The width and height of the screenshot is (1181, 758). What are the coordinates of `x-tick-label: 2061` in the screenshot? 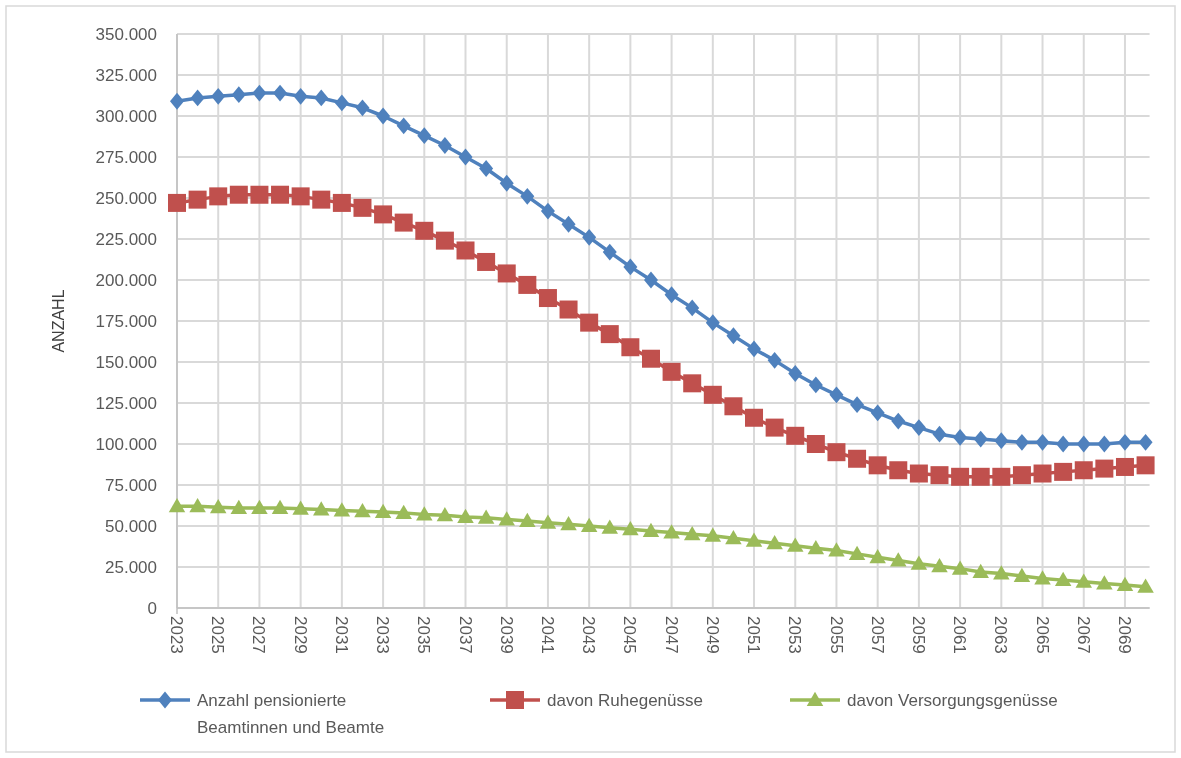 It's located at (960, 635).